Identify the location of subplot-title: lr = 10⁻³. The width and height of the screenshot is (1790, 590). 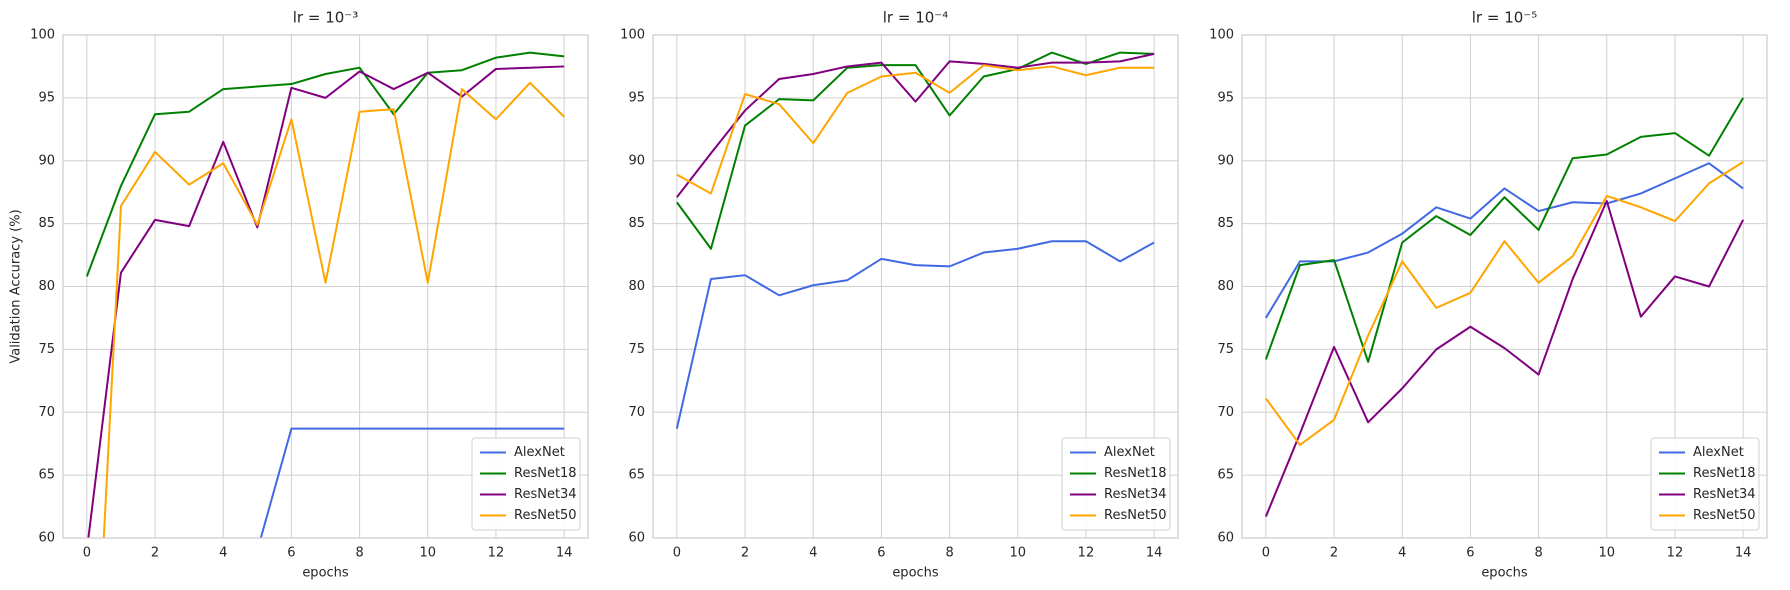
(325, 18).